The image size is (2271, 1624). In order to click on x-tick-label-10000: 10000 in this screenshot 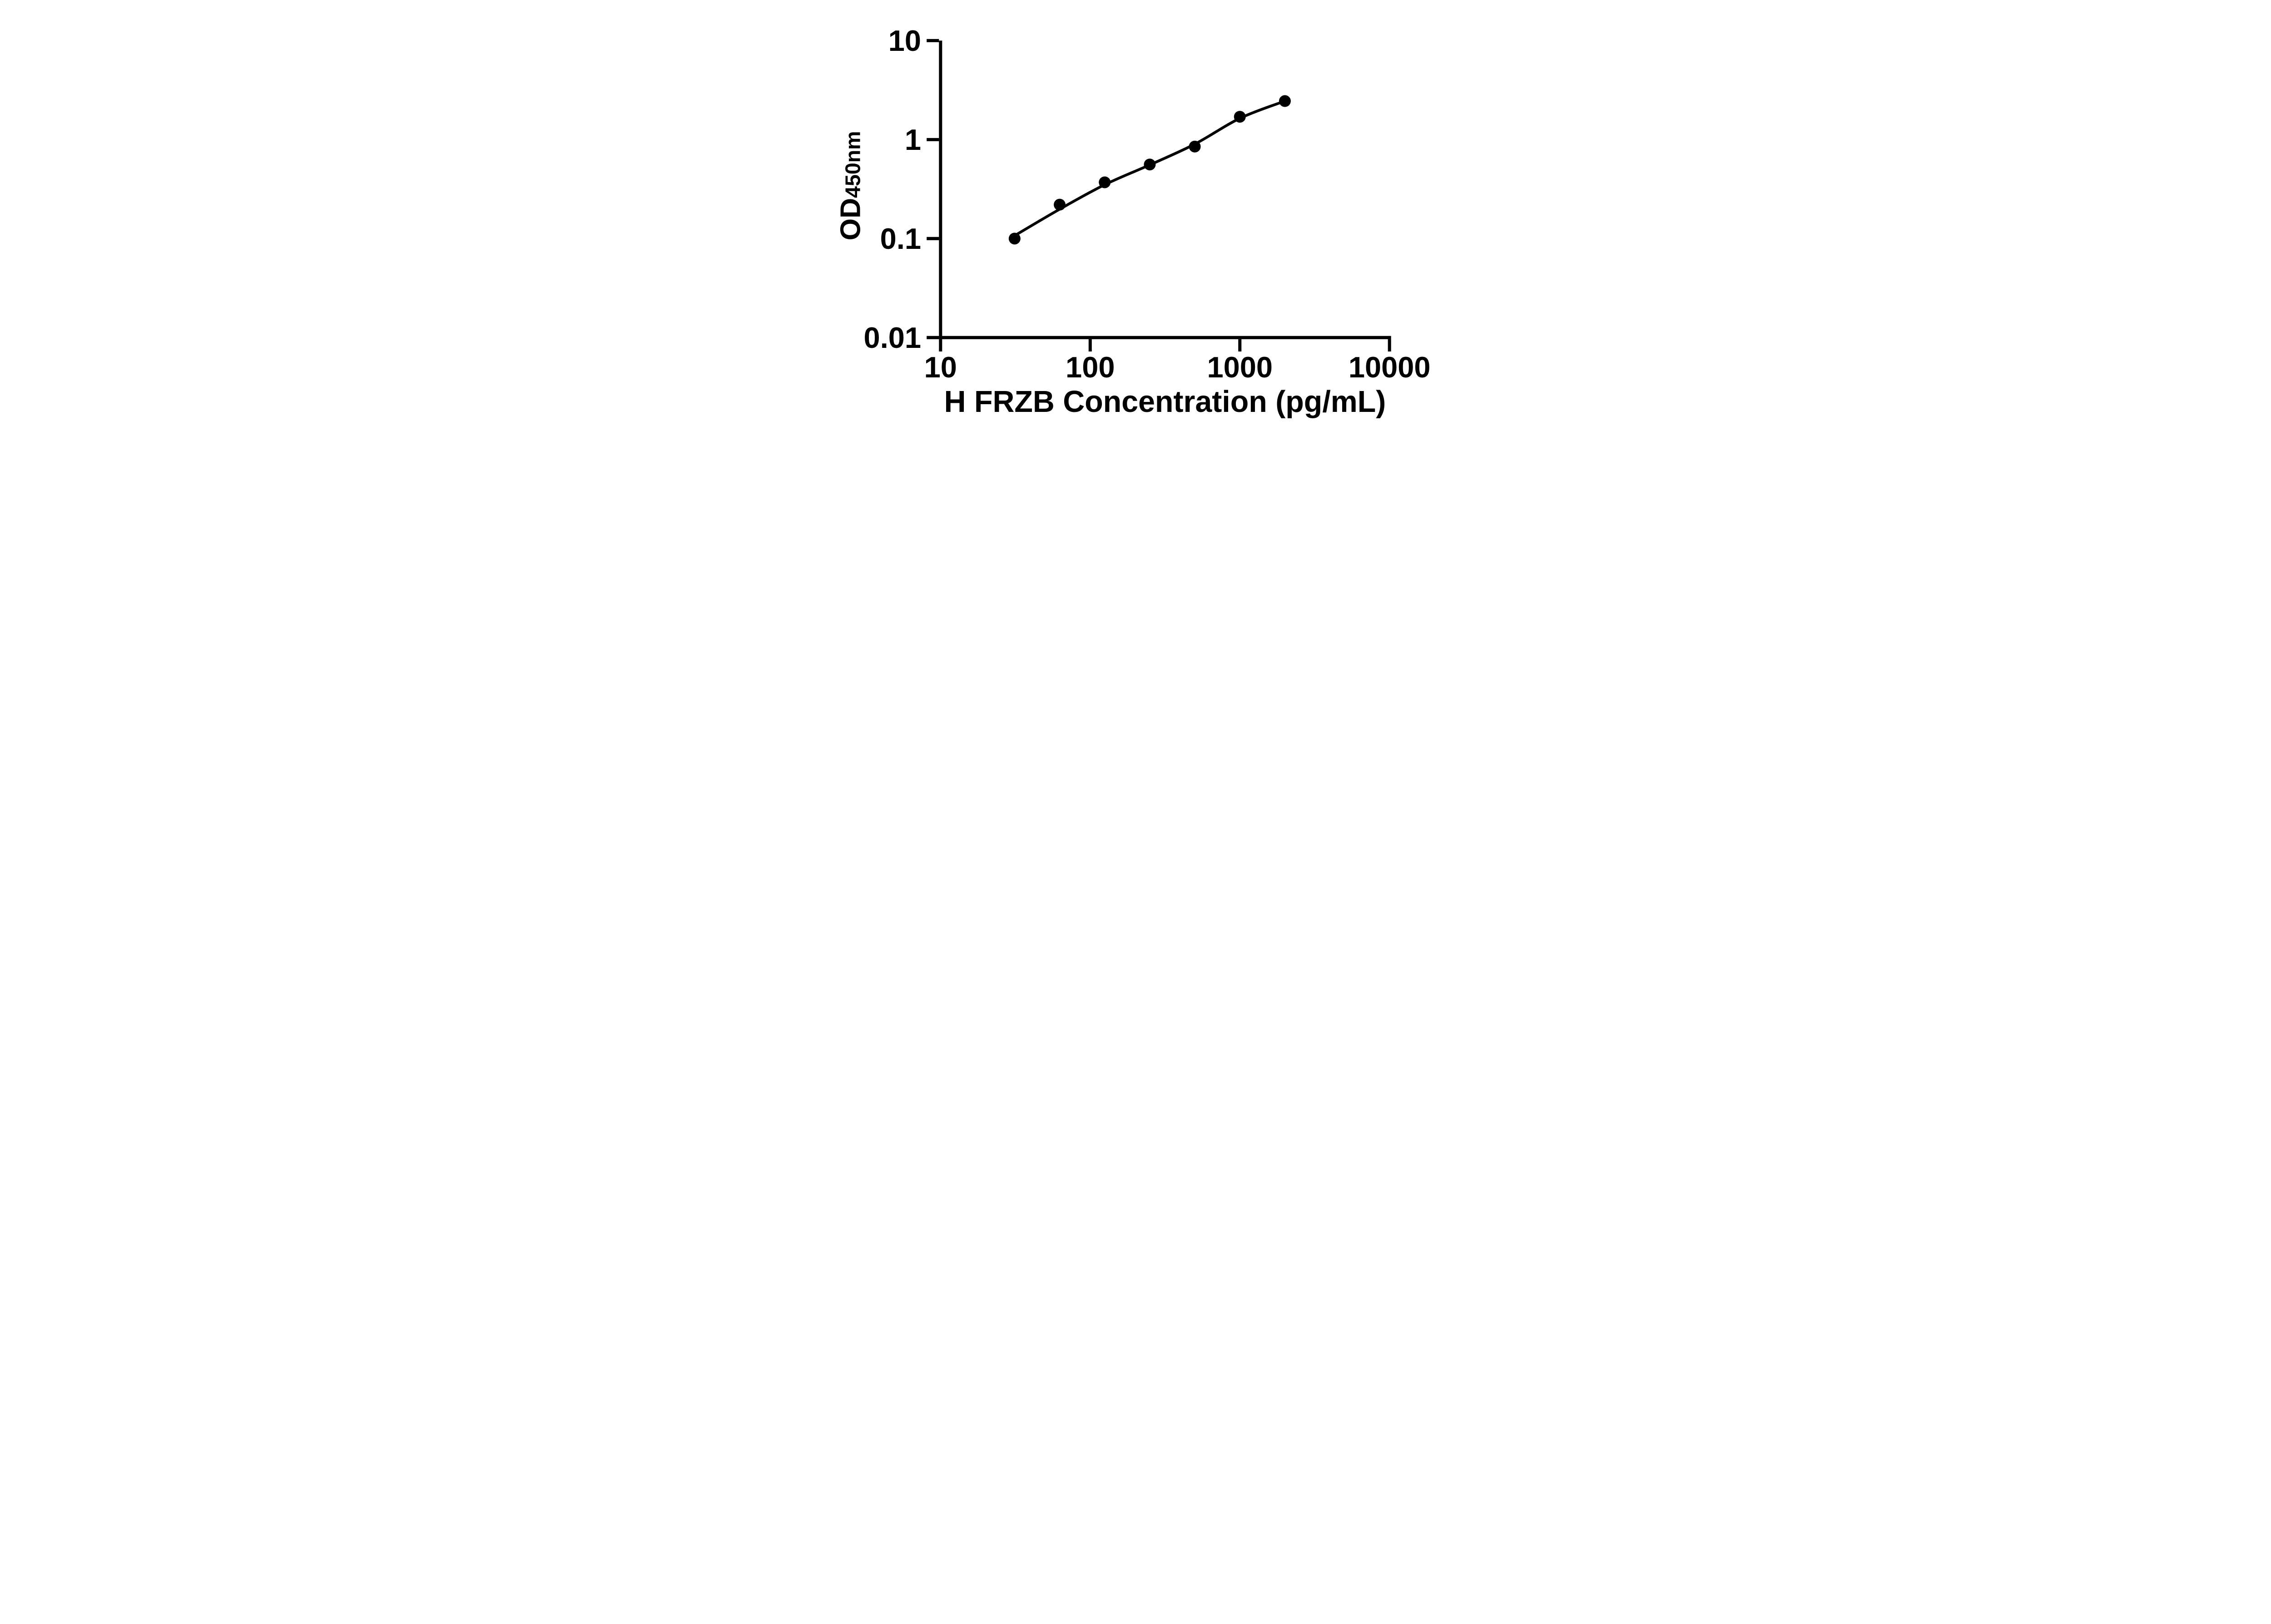, I will do `click(1390, 367)`.